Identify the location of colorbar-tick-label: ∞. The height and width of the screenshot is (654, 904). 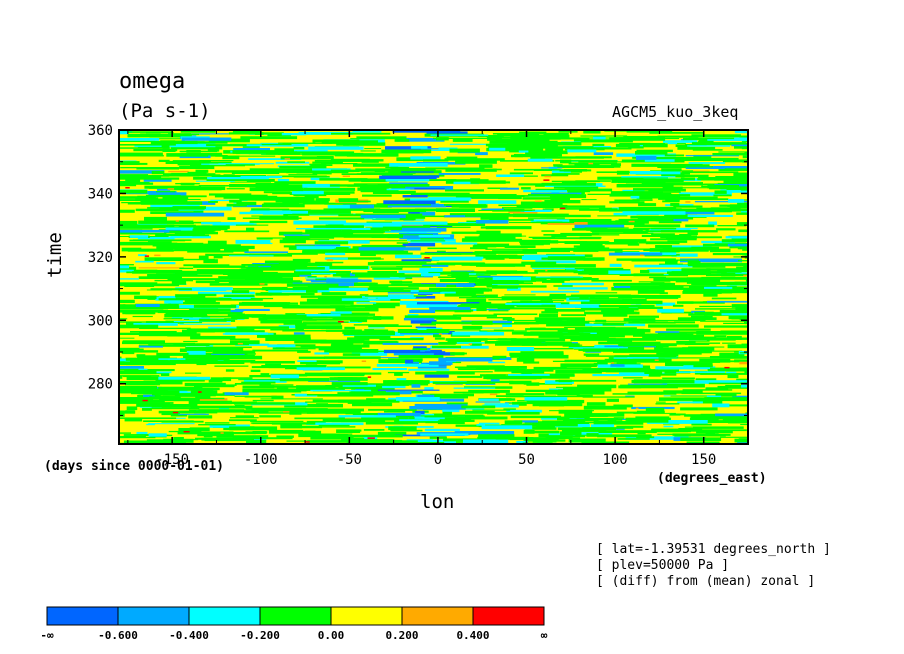
(544, 635).